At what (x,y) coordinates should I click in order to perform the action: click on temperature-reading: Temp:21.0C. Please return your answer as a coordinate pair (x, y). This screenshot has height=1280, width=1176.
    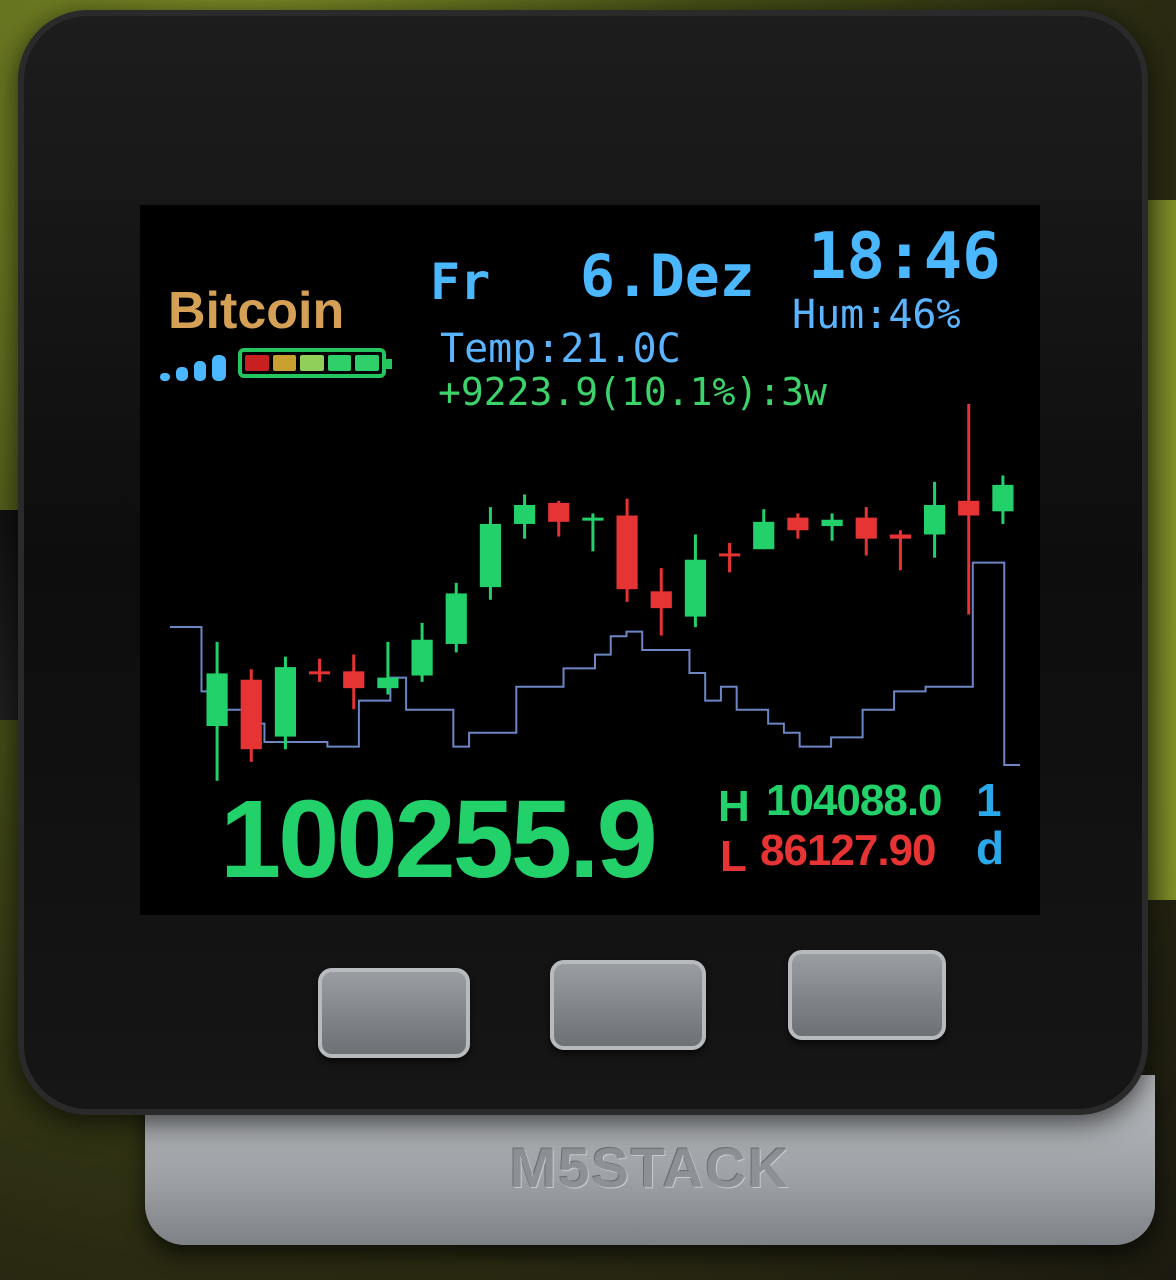
    Looking at the image, I should click on (560, 349).